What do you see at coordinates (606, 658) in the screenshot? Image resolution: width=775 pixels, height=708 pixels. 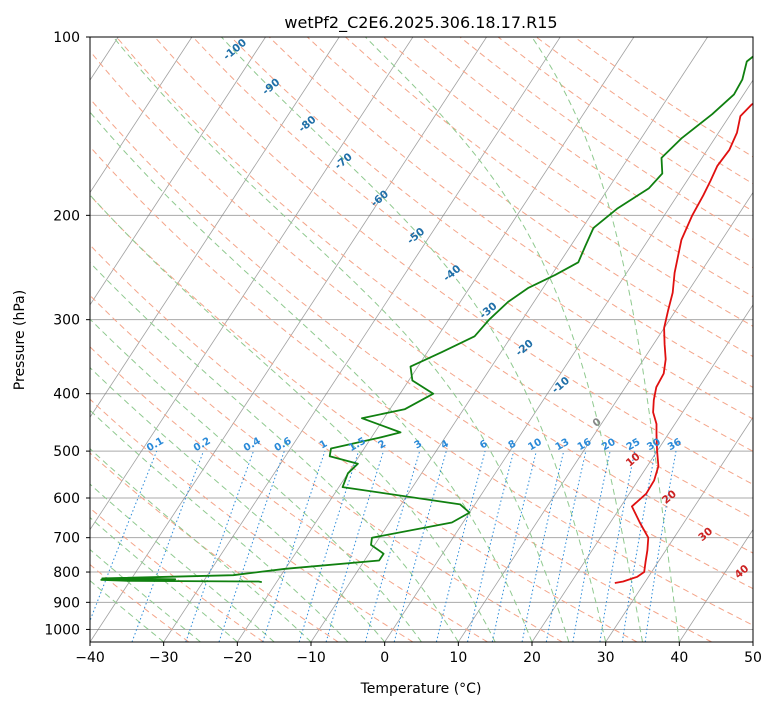 I see `x-tick-label: 30` at bounding box center [606, 658].